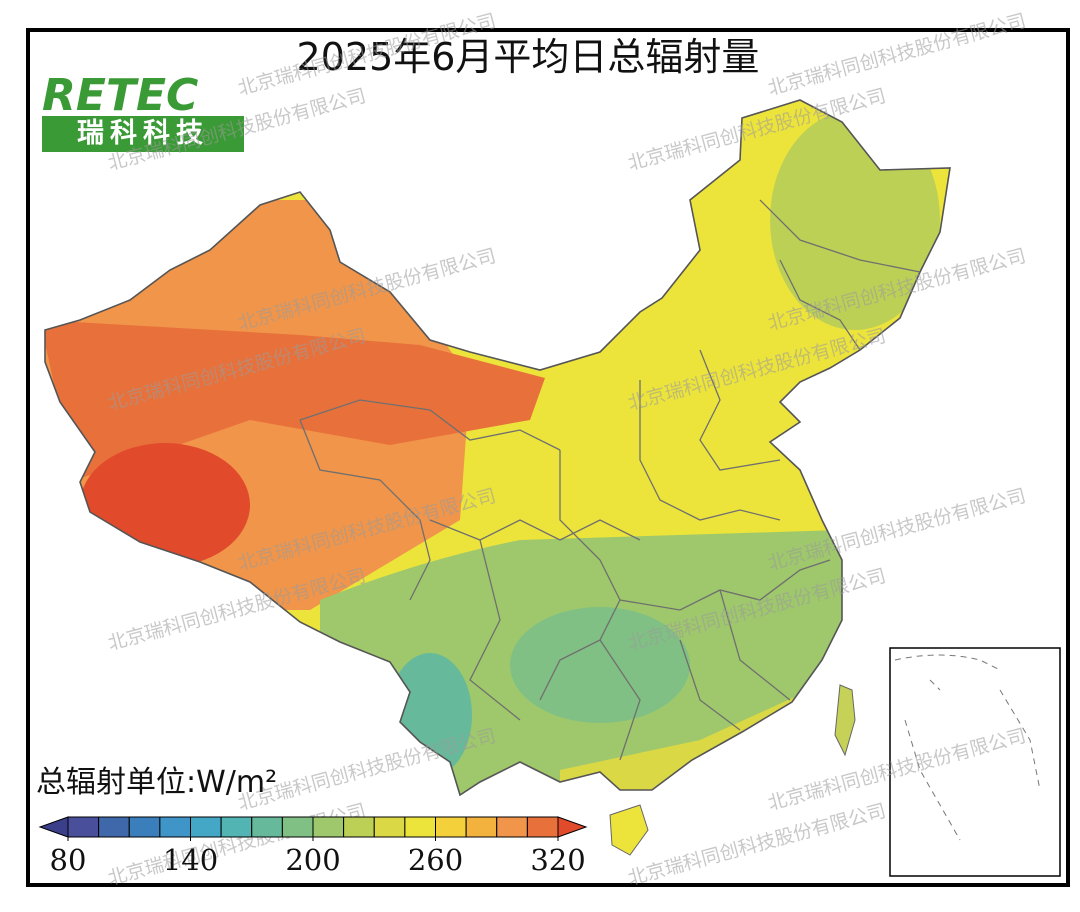 Image resolution: width=1080 pixels, height=912 pixels. Describe the element at coordinates (629, 830) in the screenshot. I see `hainan` at that location.